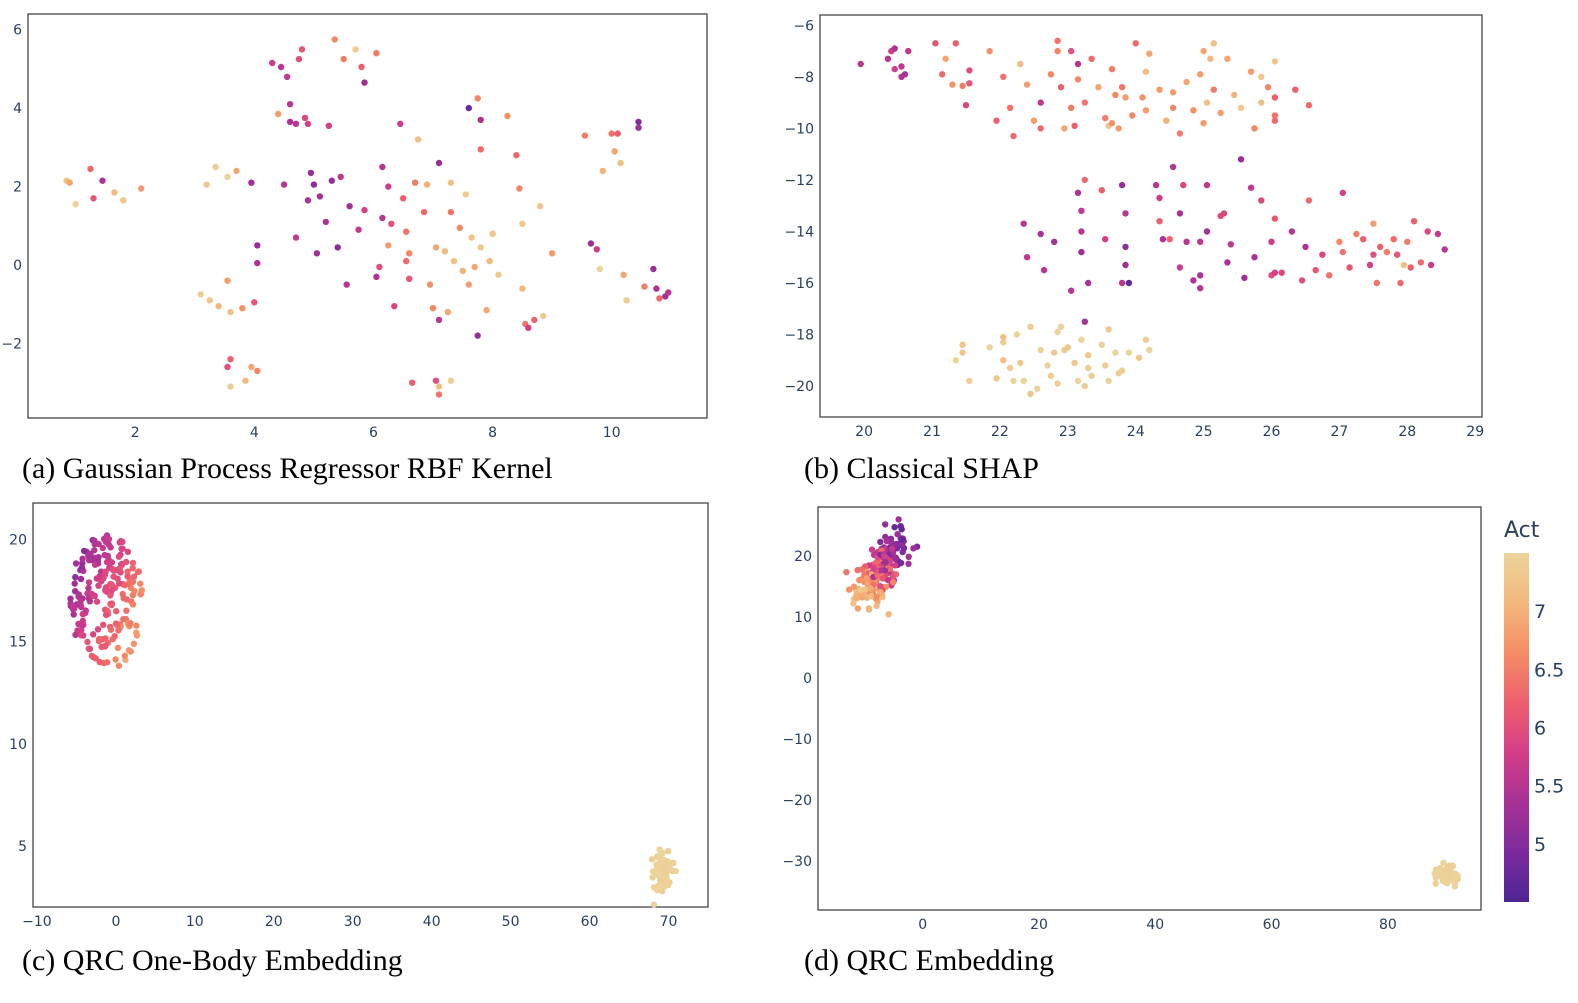 The height and width of the screenshot is (1003, 1578). I want to click on x-tick-label: 27, so click(1339, 432).